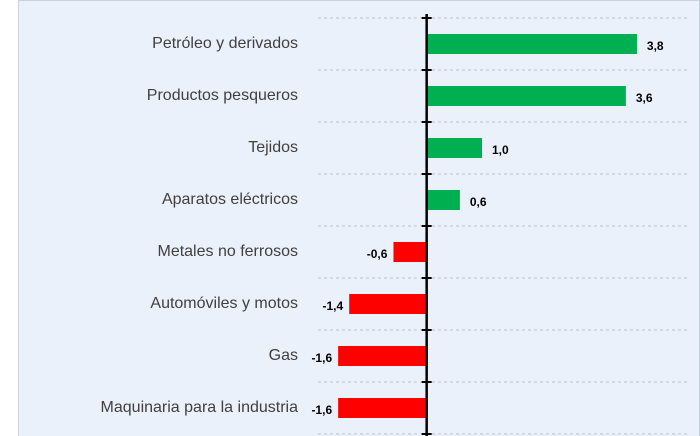 The image size is (700, 436). I want to click on value-label: 1,0, so click(500, 150).